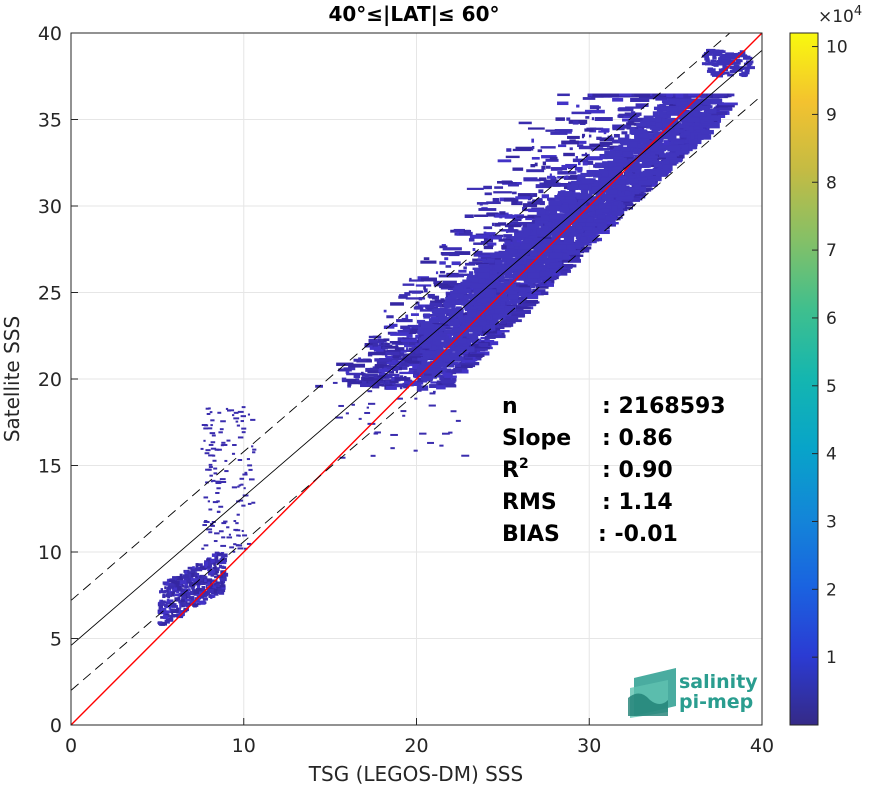  What do you see at coordinates (50, 467) in the screenshot?
I see `y-tick-label: 15` at bounding box center [50, 467].